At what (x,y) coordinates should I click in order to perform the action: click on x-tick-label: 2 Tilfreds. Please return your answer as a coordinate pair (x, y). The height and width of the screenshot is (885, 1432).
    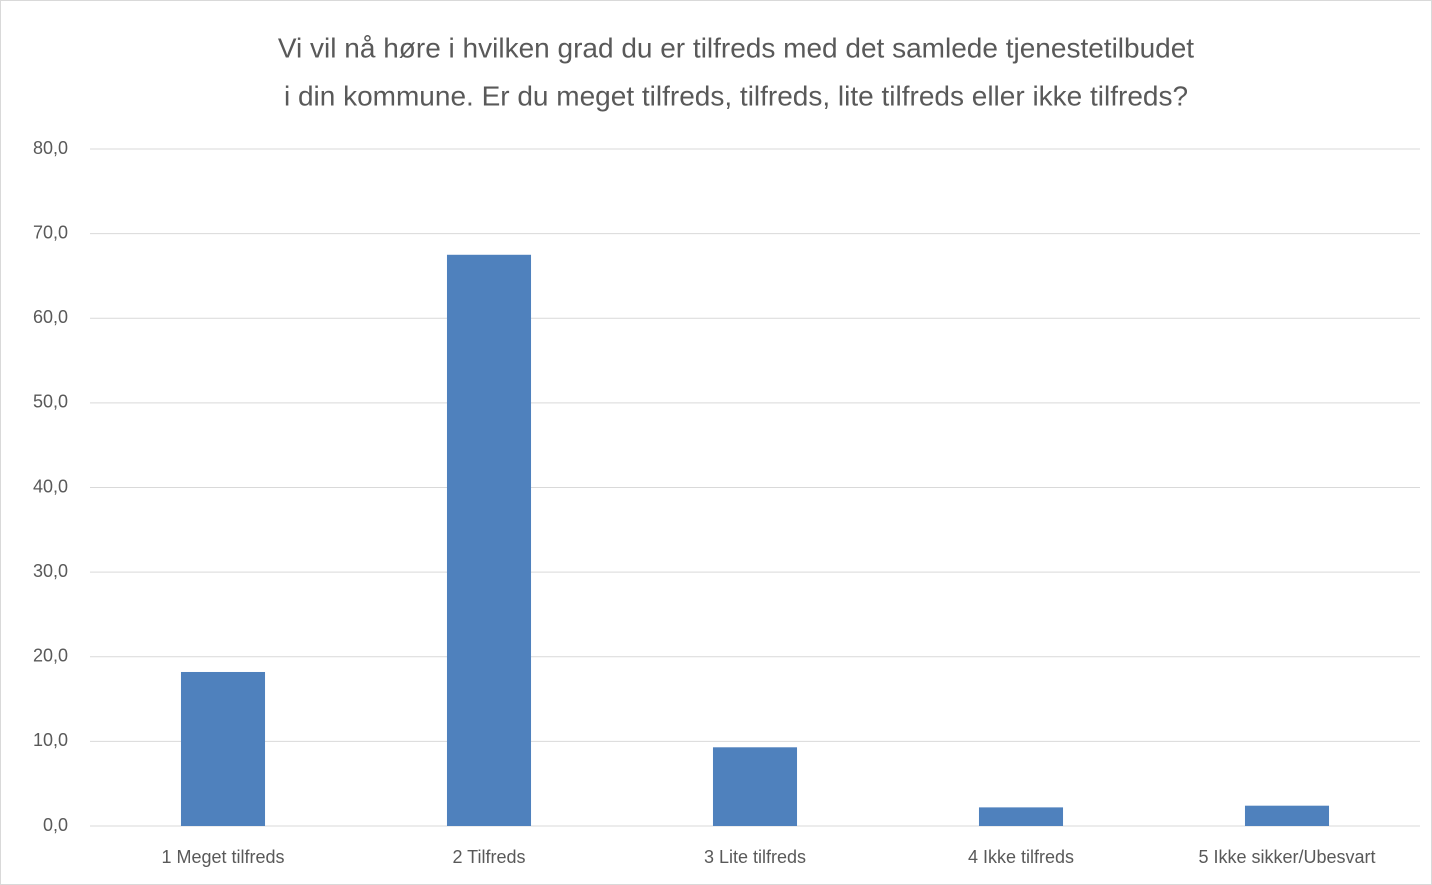
    Looking at the image, I should click on (488, 857).